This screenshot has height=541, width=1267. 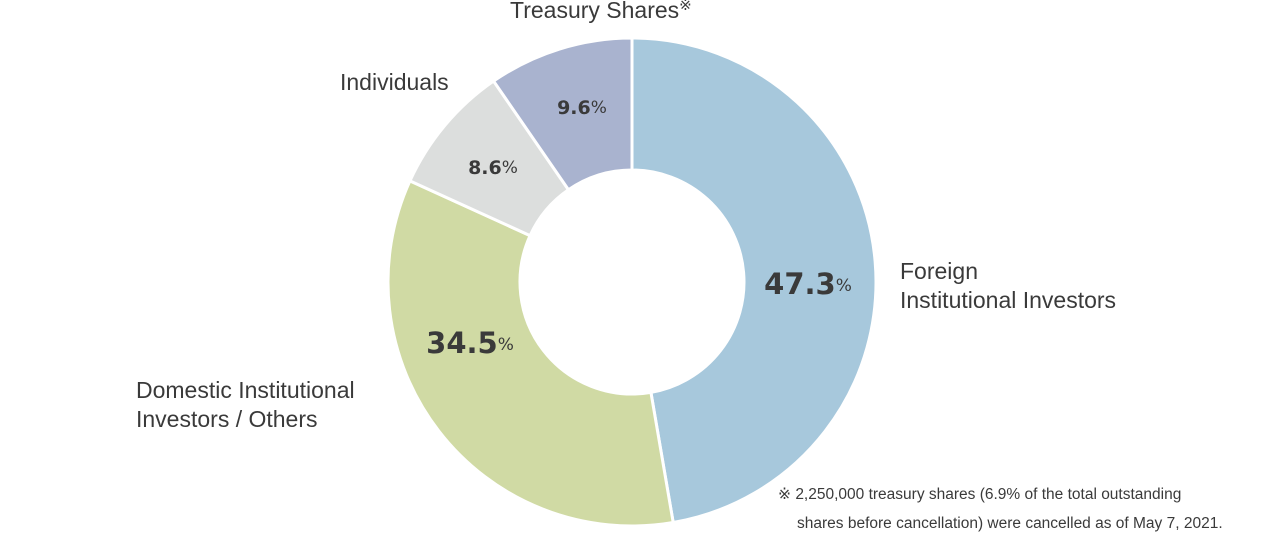 What do you see at coordinates (582, 108) in the screenshot?
I see `value-label-treasury: 9.6%` at bounding box center [582, 108].